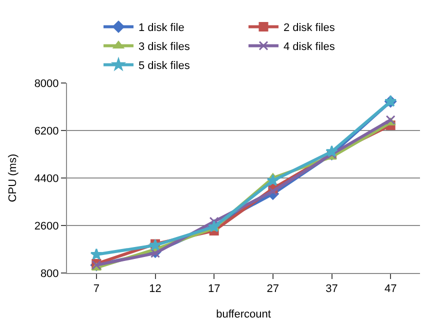 This screenshot has width=440, height=330. I want to click on x-axis-title: buffercount, so click(243, 314).